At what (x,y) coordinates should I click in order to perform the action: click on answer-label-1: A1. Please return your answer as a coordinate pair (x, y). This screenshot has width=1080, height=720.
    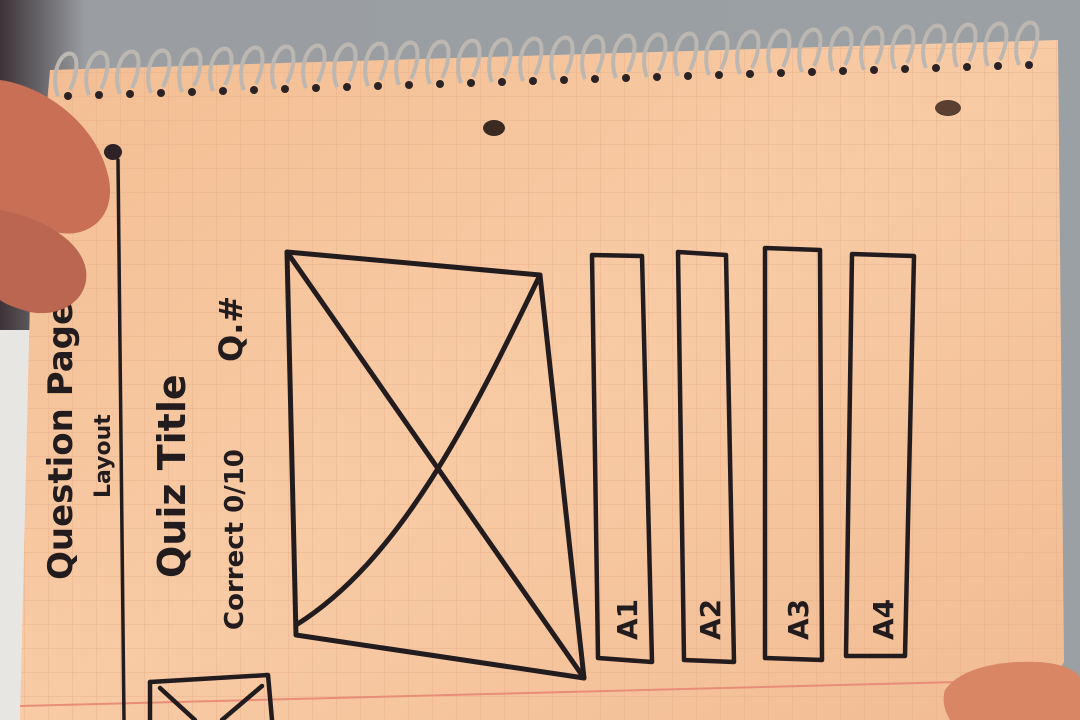
    Looking at the image, I should click on (627, 619).